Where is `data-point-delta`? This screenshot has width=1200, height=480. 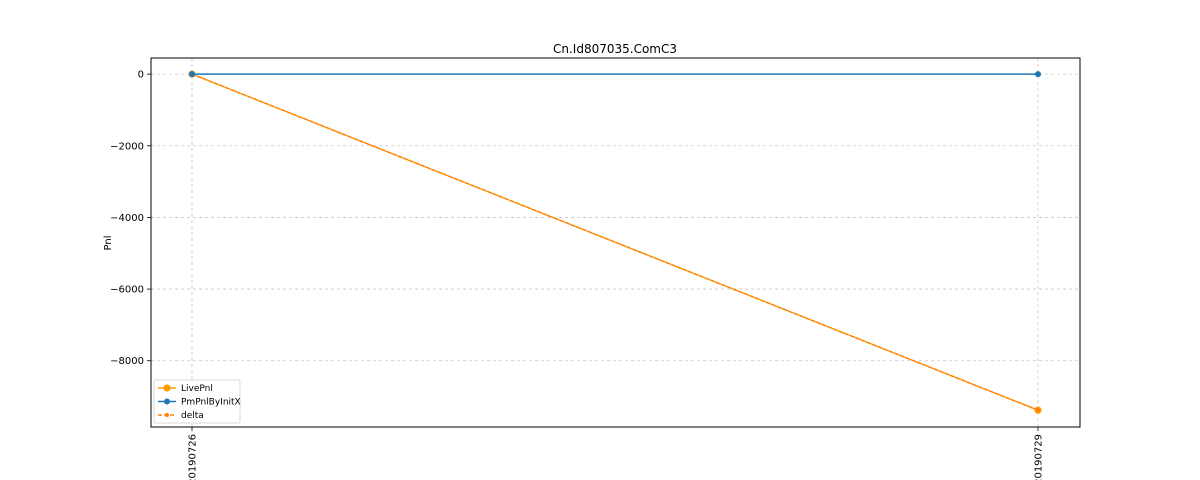
data-point-delta is located at coordinates (1038, 410).